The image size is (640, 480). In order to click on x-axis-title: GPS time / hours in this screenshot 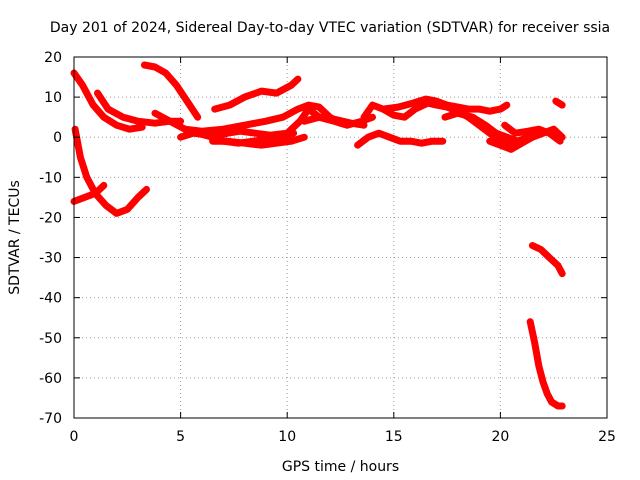, I will do `click(340, 467)`.